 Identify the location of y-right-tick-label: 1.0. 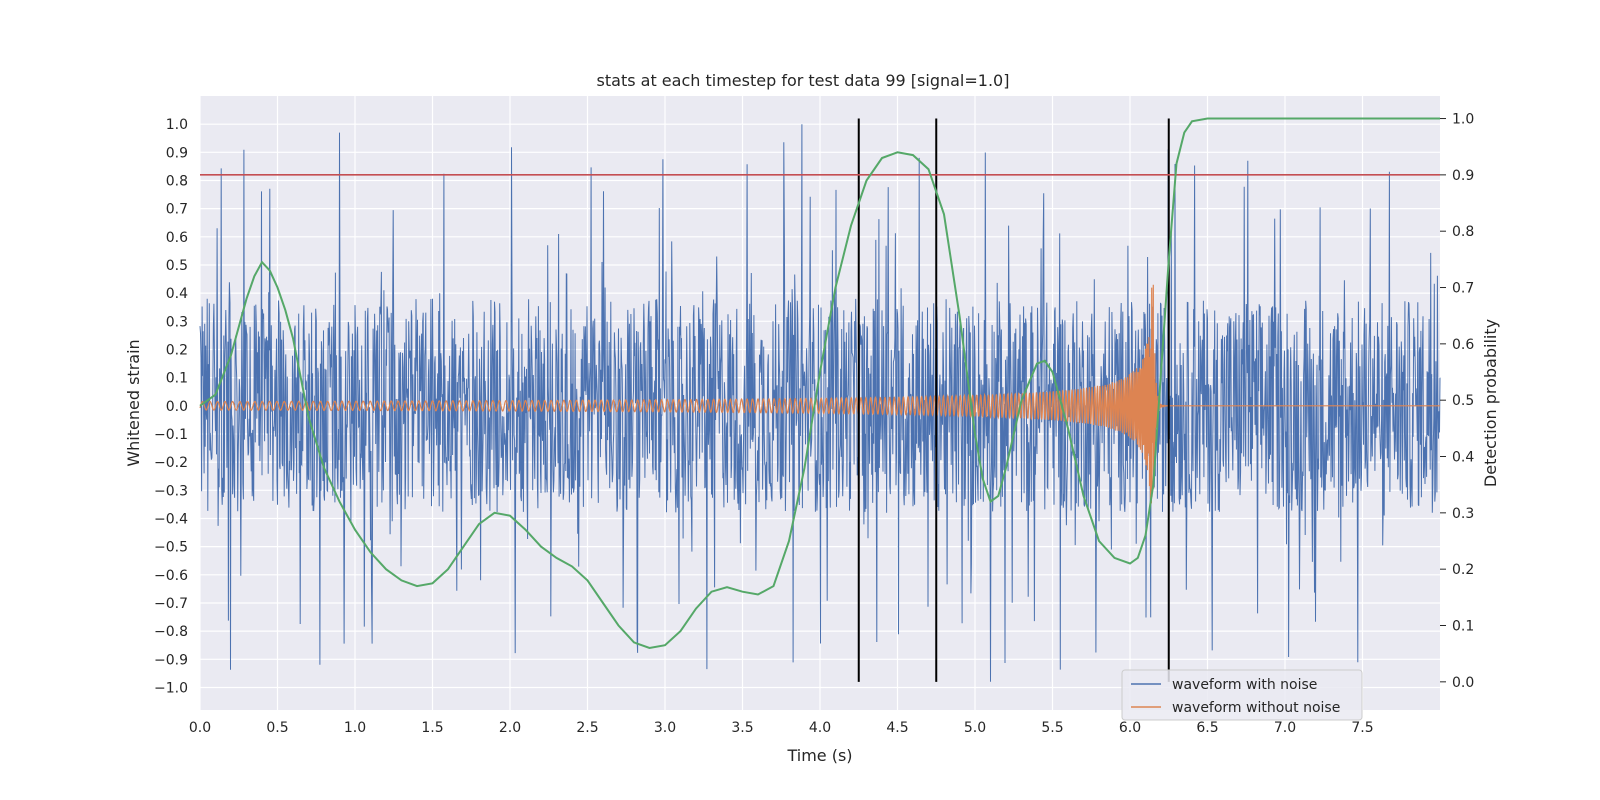
(1463, 120).